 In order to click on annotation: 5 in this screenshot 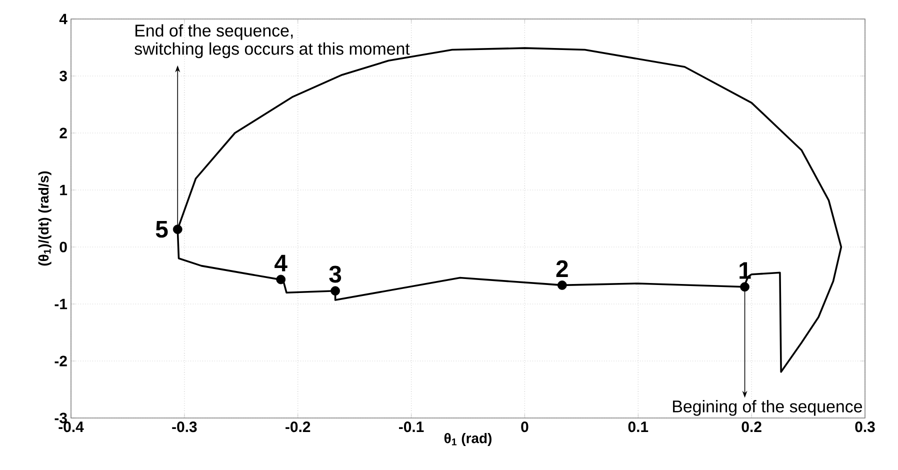, I will do `click(162, 229)`.